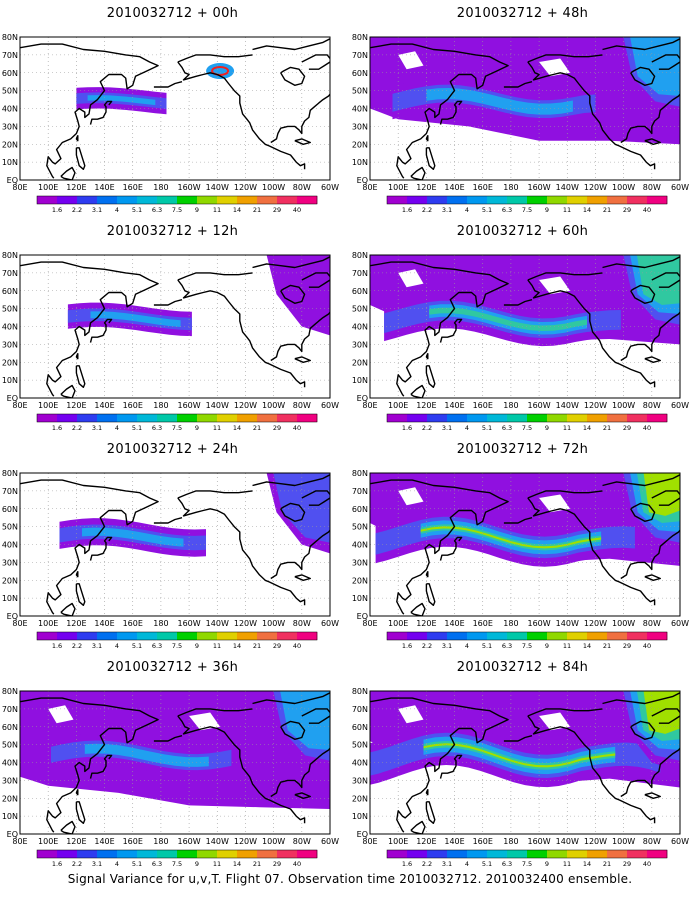  I want to click on colorbar-frame, so click(527, 854).